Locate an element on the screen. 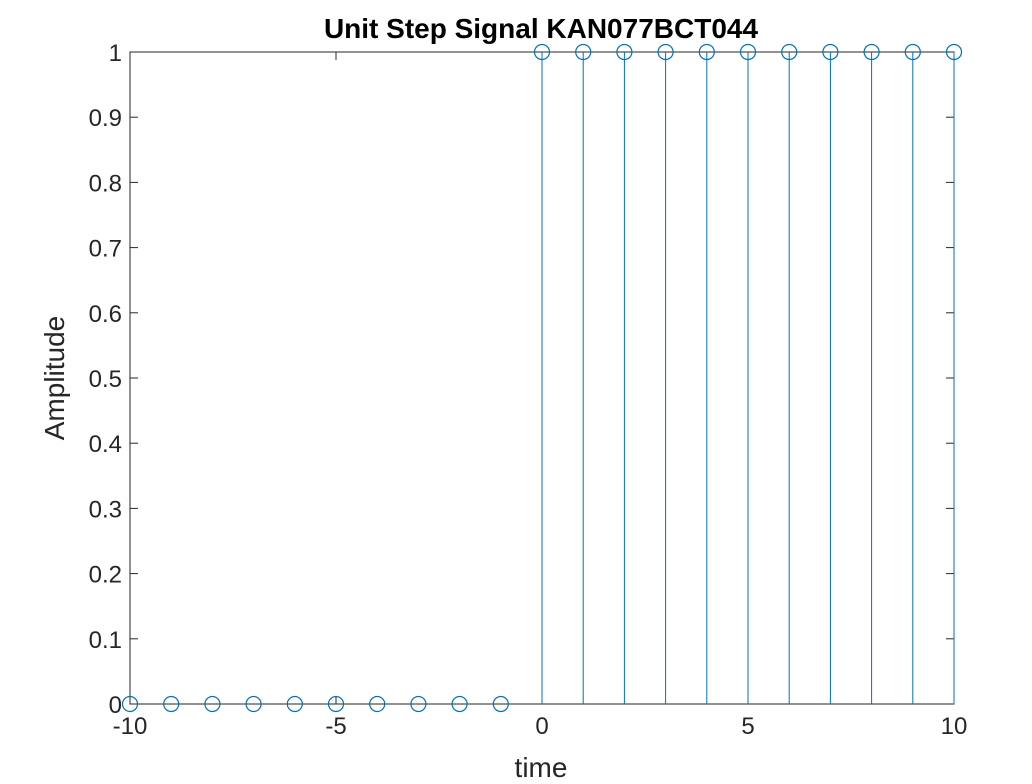  y-tick-label: 0.7 is located at coordinates (105, 249).